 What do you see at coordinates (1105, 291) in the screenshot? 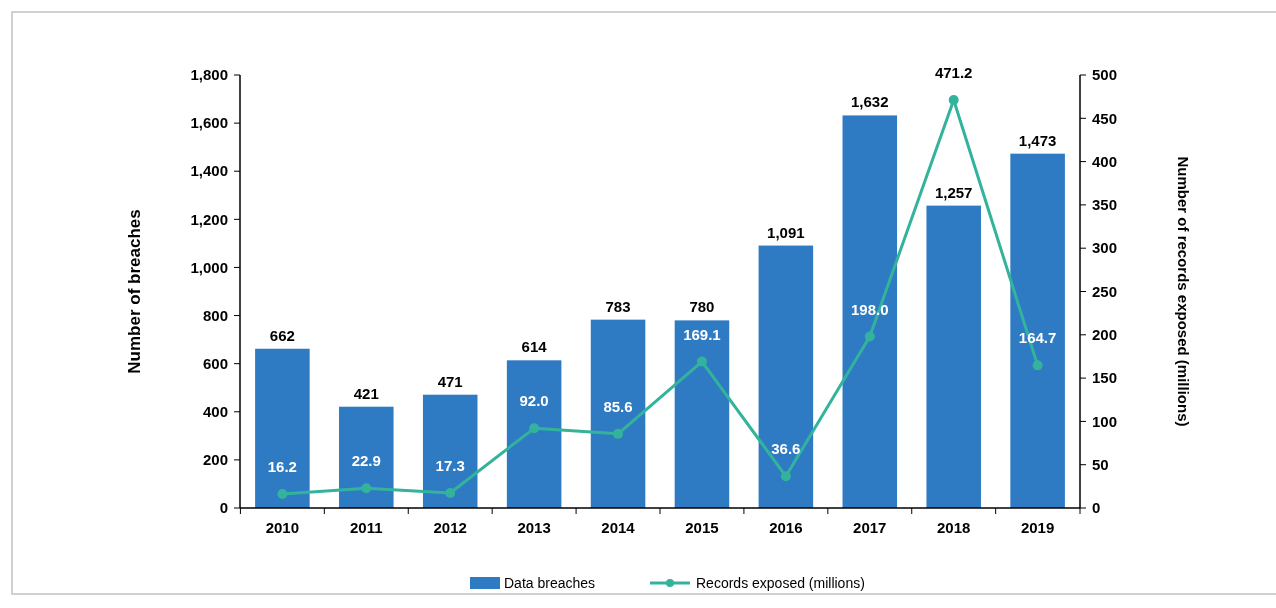
I see `y2-tick-label: 250` at bounding box center [1105, 291].